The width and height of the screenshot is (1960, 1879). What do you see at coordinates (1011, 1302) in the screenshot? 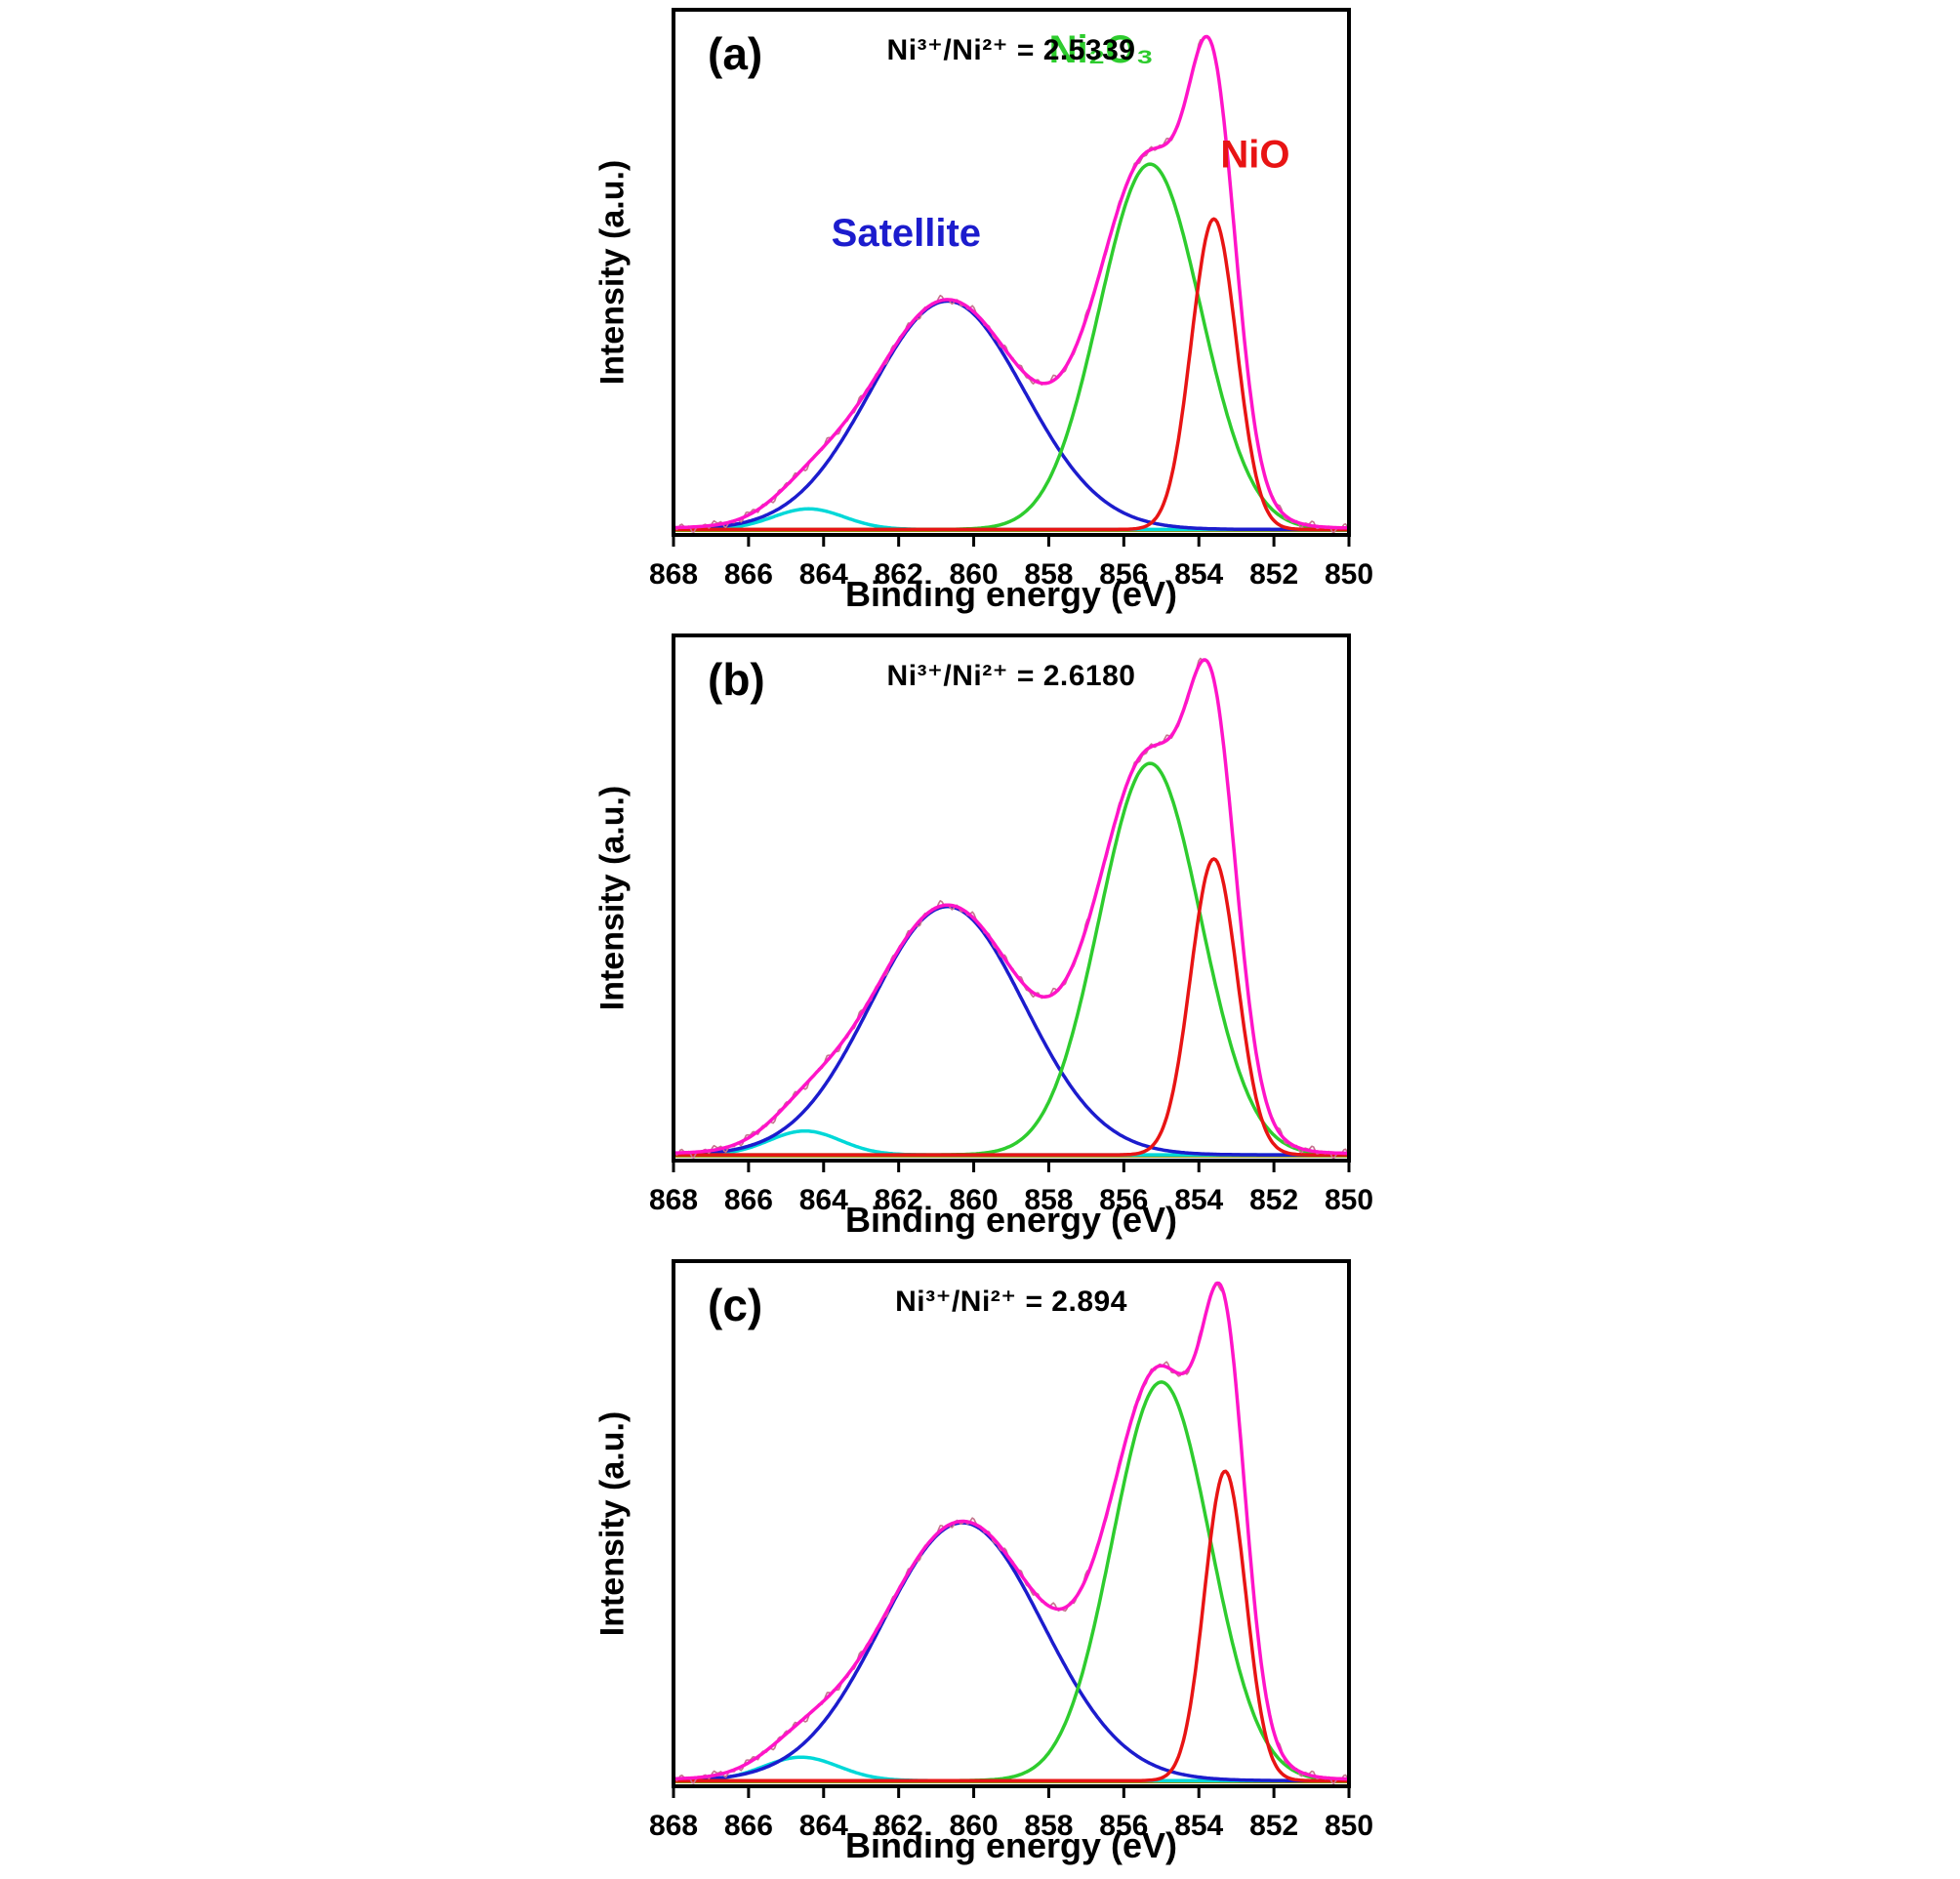
I see `ratio-title-c: Ni³⁺/Ni²⁺ = 2.894` at bounding box center [1011, 1302].